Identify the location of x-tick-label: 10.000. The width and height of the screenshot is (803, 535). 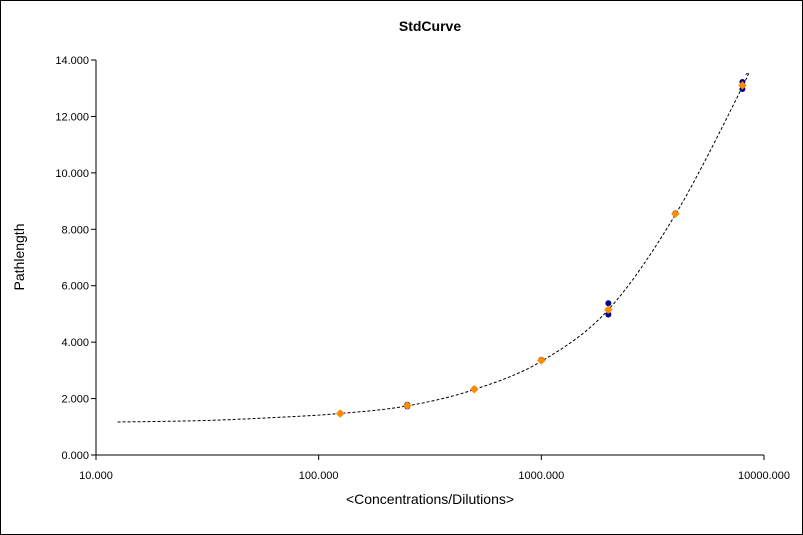
(96, 476).